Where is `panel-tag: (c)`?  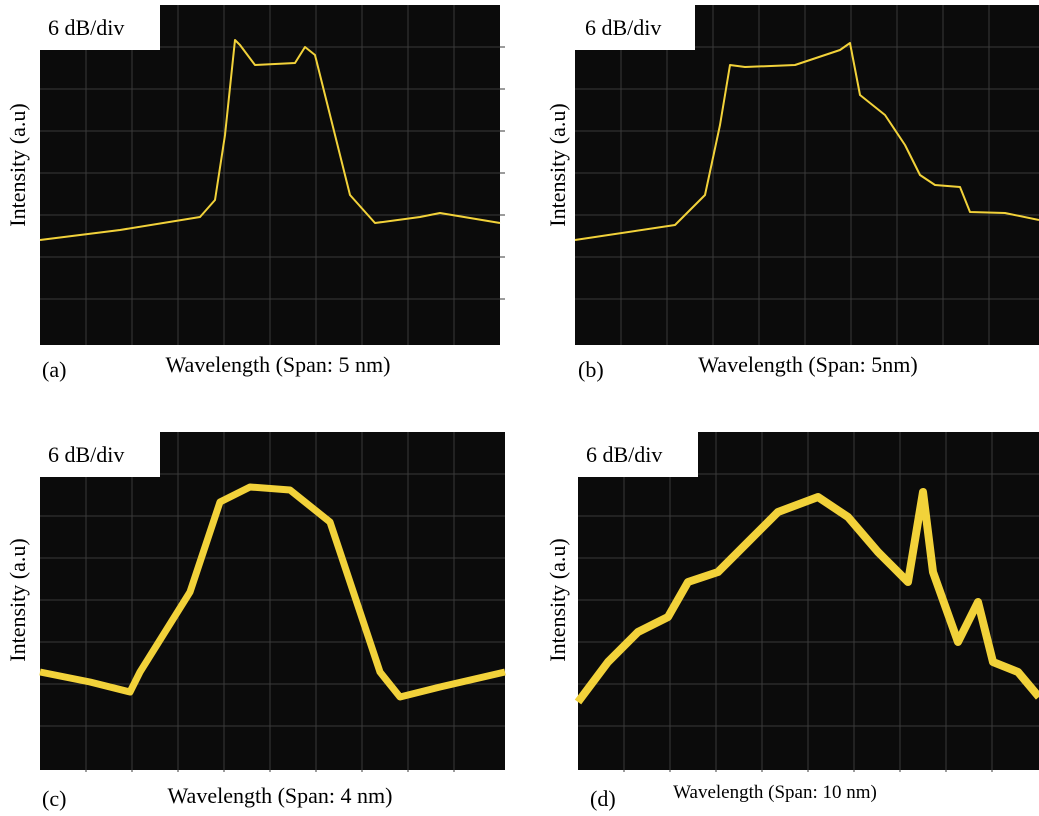 panel-tag: (c) is located at coordinates (54, 798).